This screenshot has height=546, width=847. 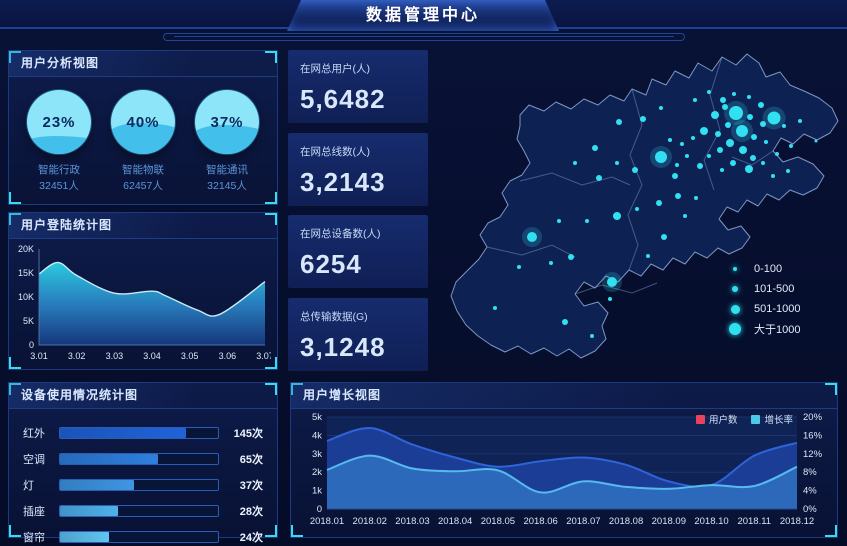 What do you see at coordinates (764, 269) in the screenshot?
I see `map-legend-row: 0-100` at bounding box center [764, 269].